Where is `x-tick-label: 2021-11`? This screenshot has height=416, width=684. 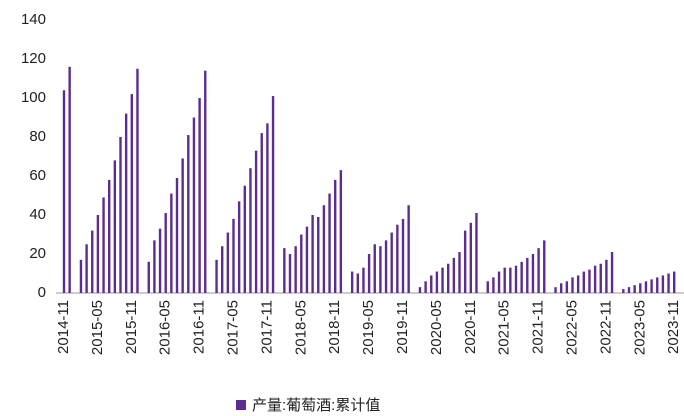
x-tick-label: 2021-11 is located at coordinates (538, 327).